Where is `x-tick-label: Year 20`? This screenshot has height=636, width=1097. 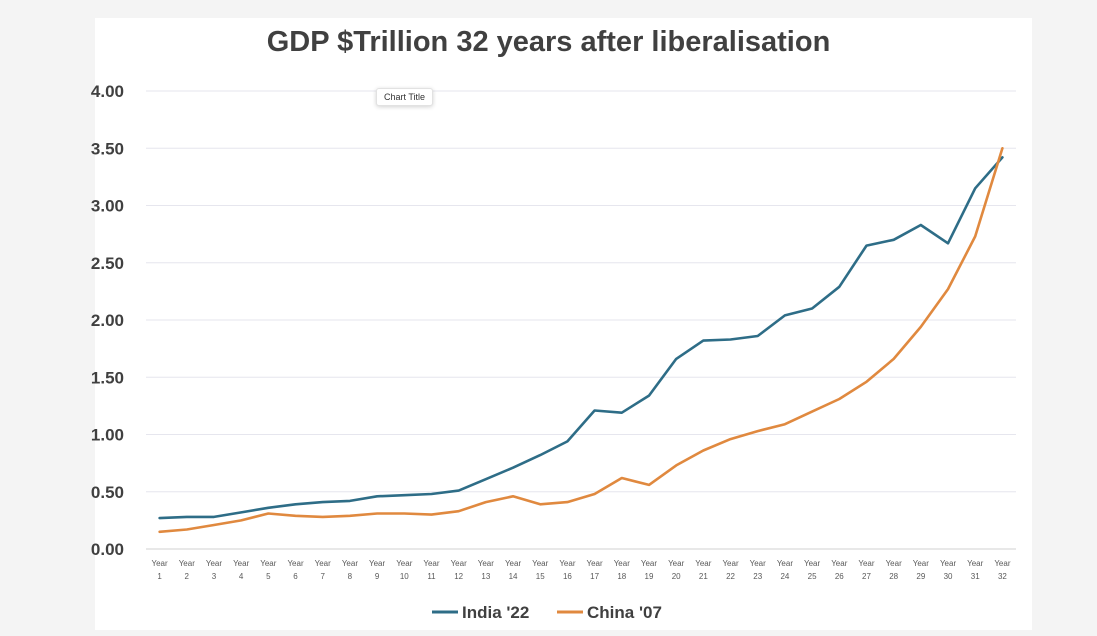
x-tick-label: Year 20 is located at coordinates (676, 570).